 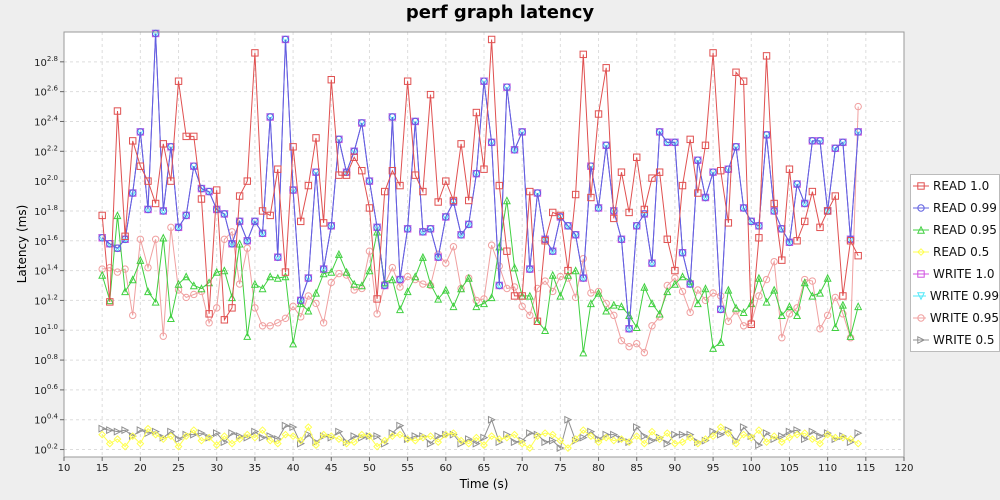 What do you see at coordinates (46, 330) in the screenshot?
I see `y-tick-label: 101.0` at bounding box center [46, 330].